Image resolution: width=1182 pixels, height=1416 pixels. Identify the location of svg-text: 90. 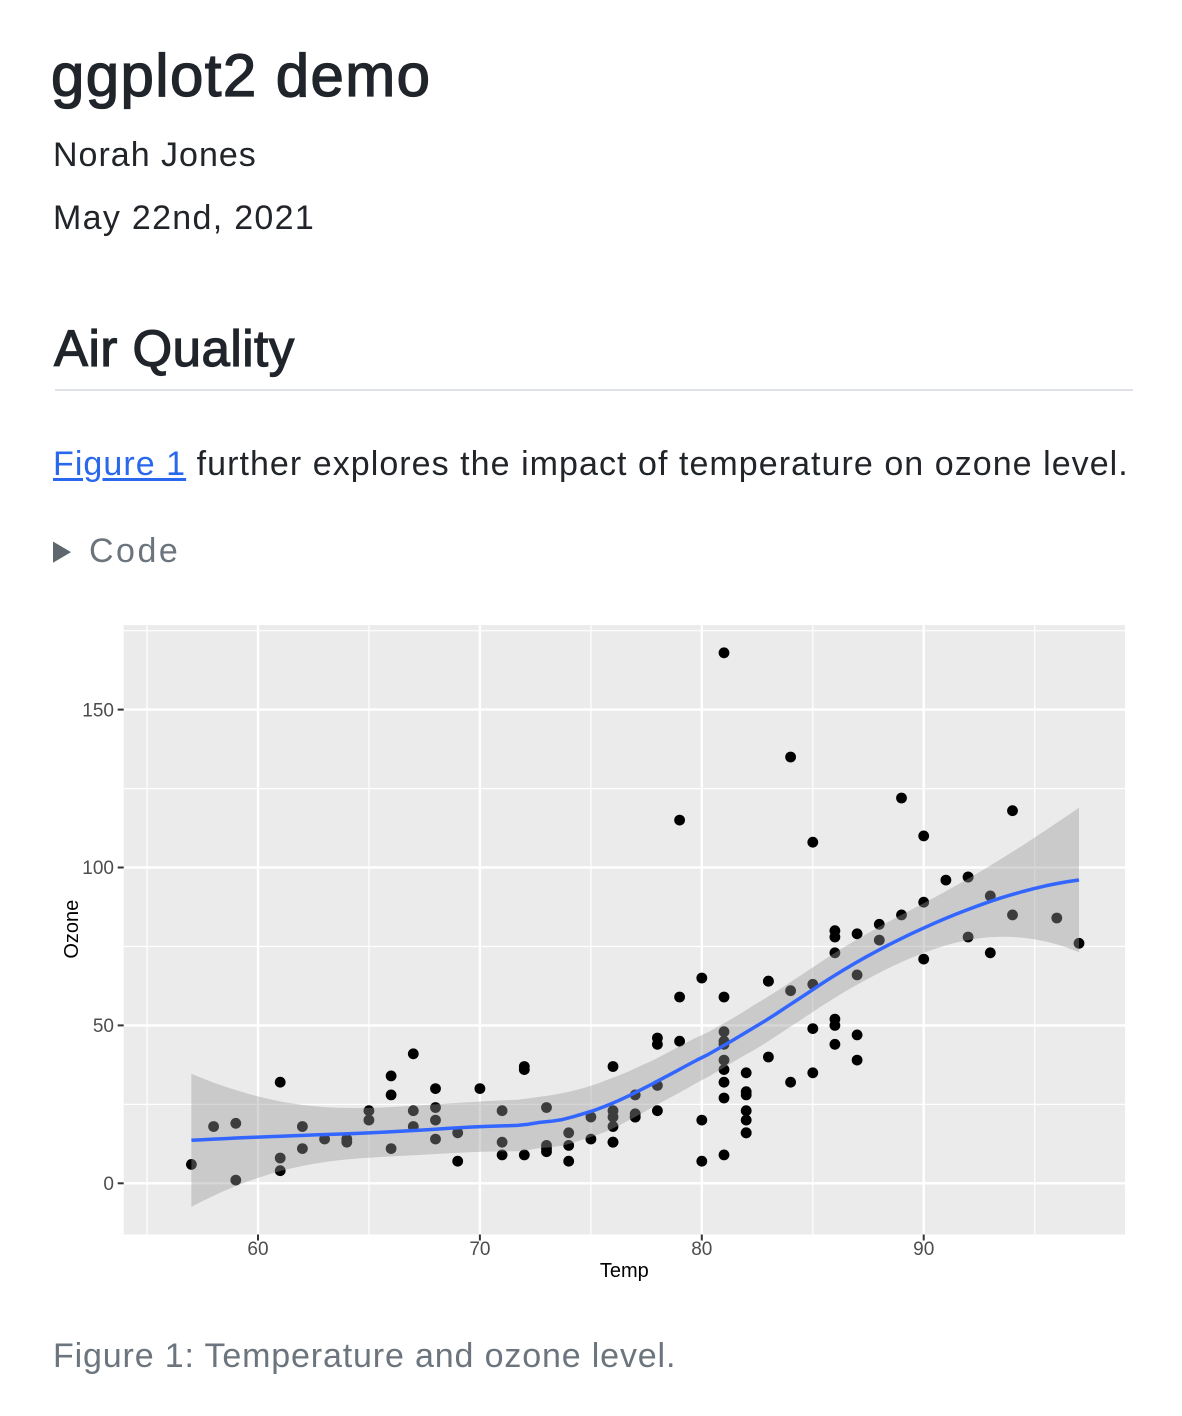
(923, 1249).